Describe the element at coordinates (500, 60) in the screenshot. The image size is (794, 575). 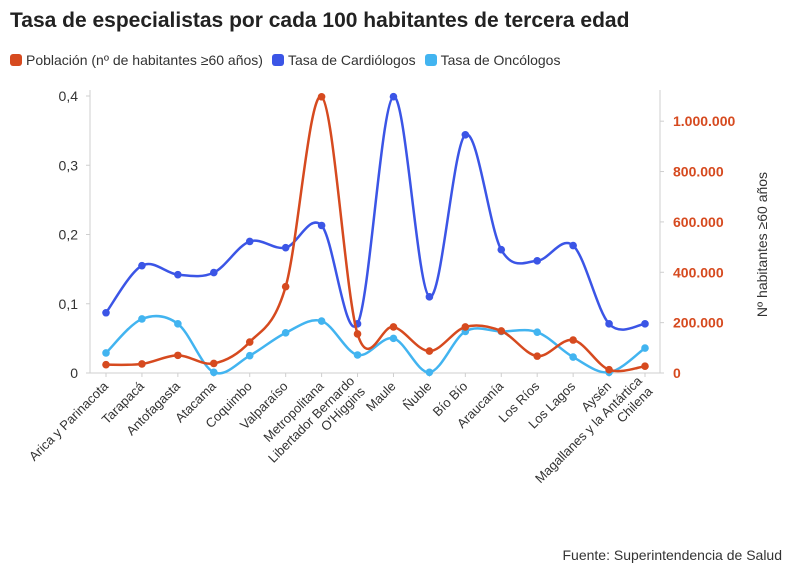
I see `legend-label-oncologos: Tasa de Oncólogos` at that location.